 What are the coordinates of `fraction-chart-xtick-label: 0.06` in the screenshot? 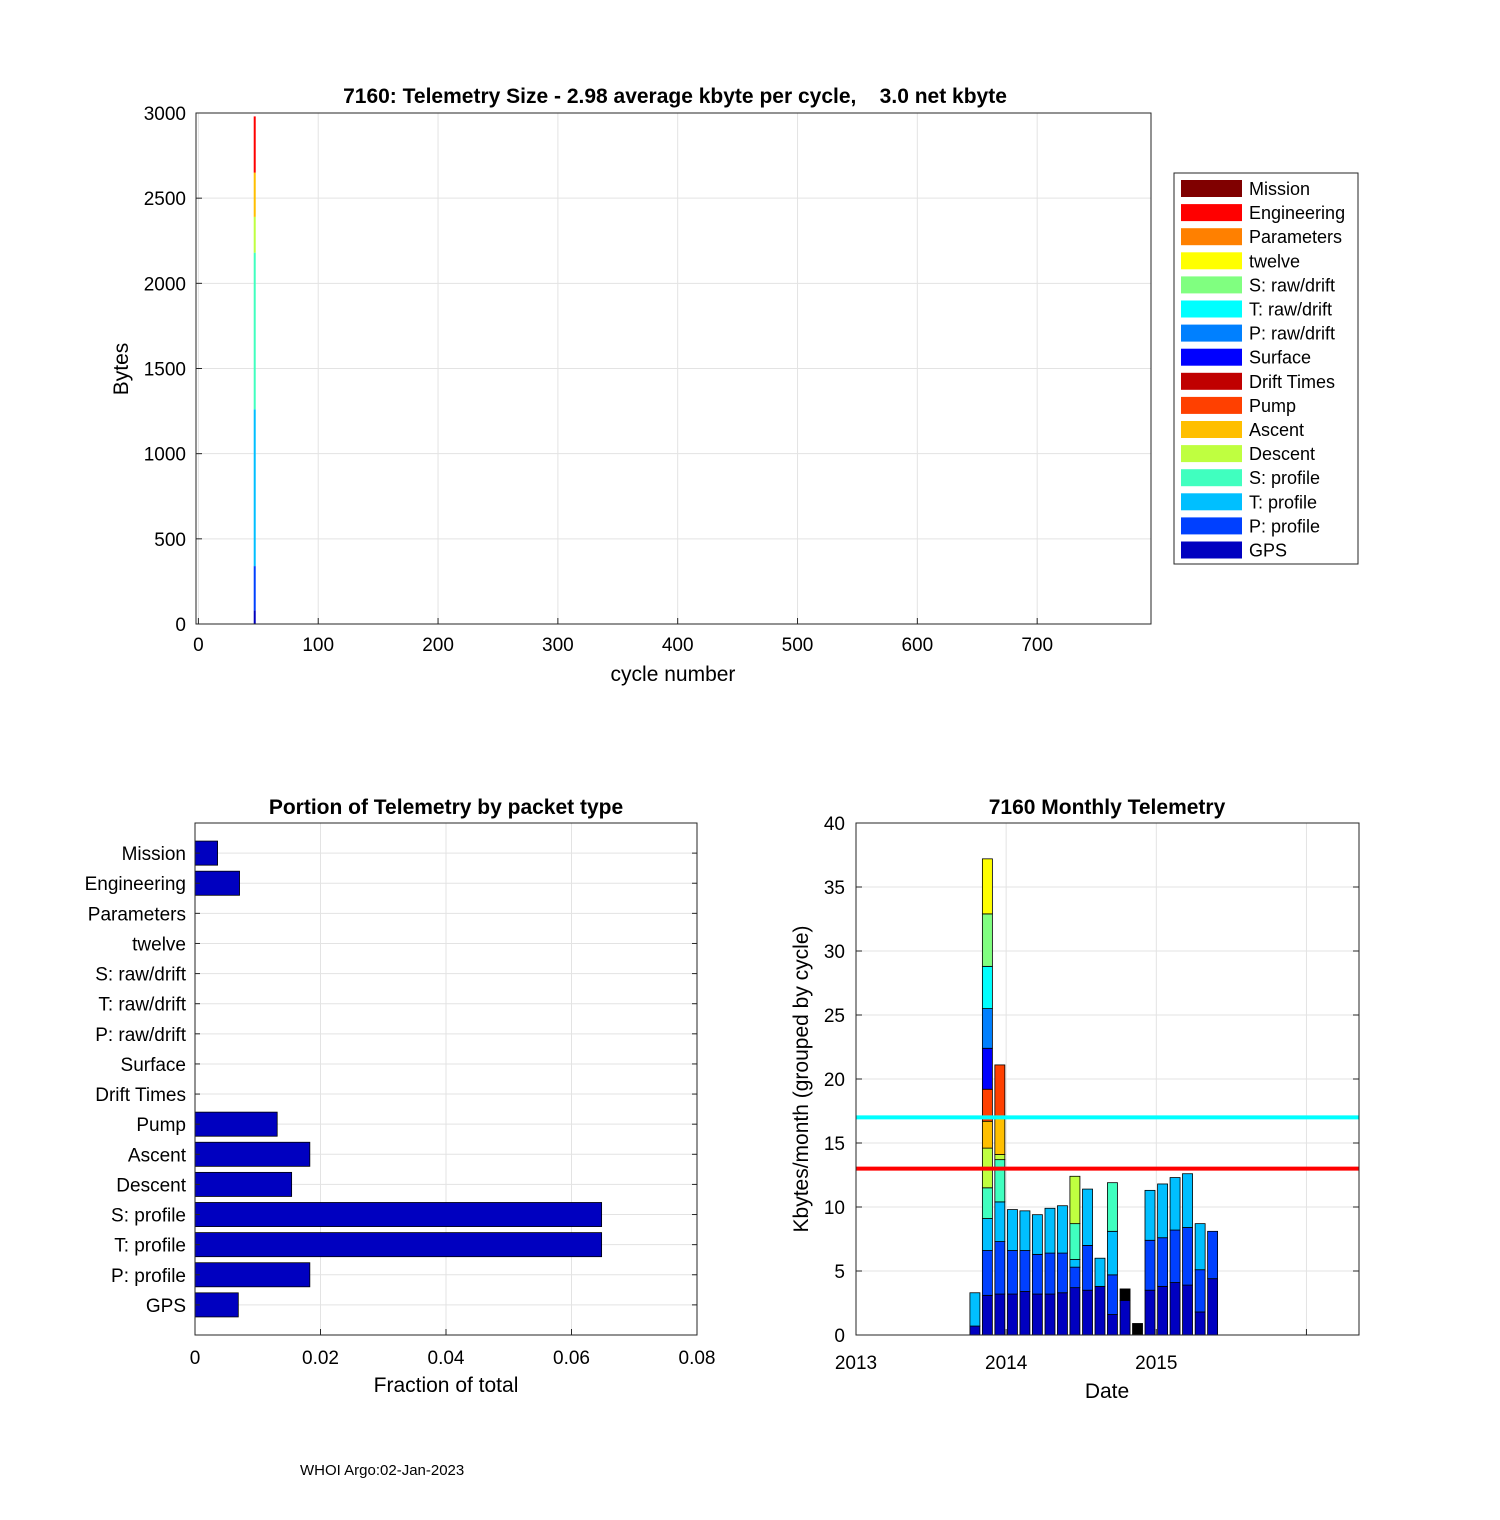 It's located at (571, 1358).